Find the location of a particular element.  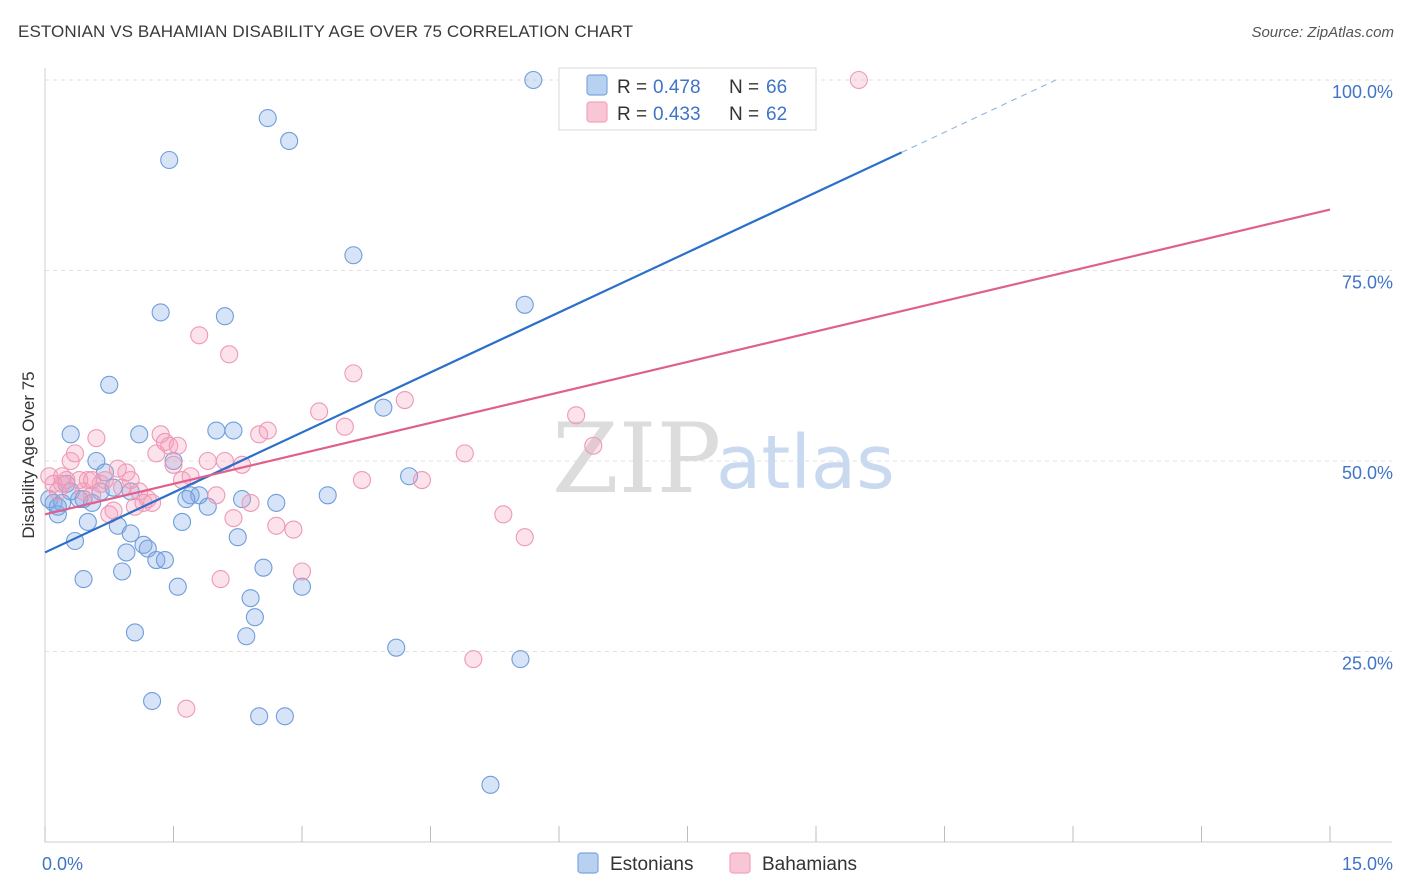

series-swatch-bahamians is located at coordinates (740, 863).